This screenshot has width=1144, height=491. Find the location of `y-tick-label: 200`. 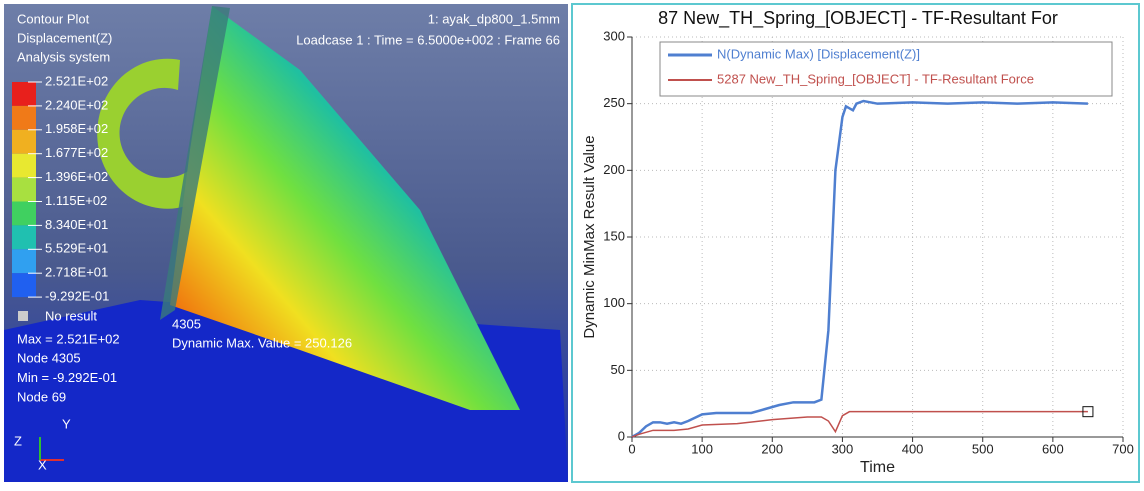

y-tick-label: 200 is located at coordinates (614, 169).